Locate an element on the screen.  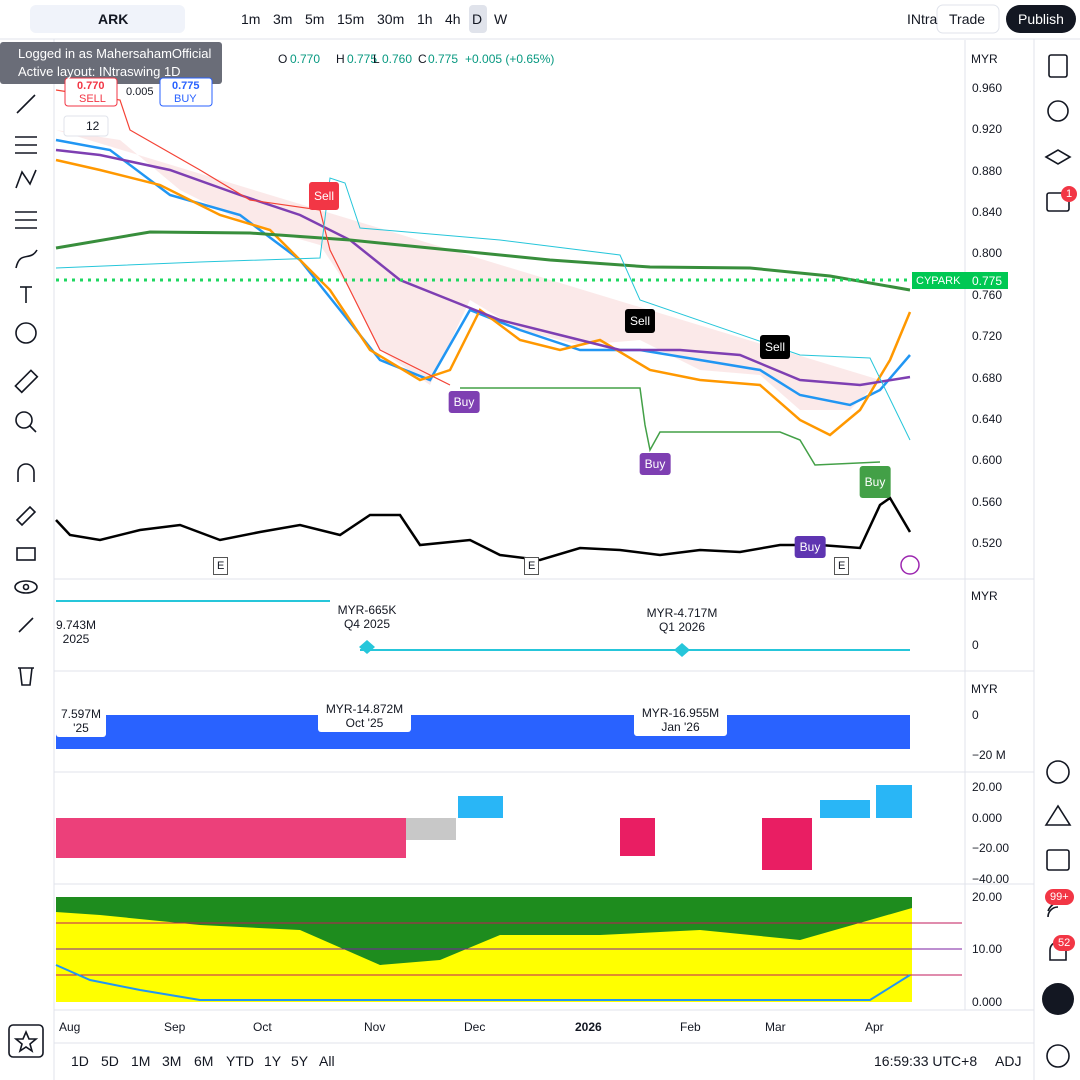
pane2-label: Q1 2026 is located at coordinates (682, 627).